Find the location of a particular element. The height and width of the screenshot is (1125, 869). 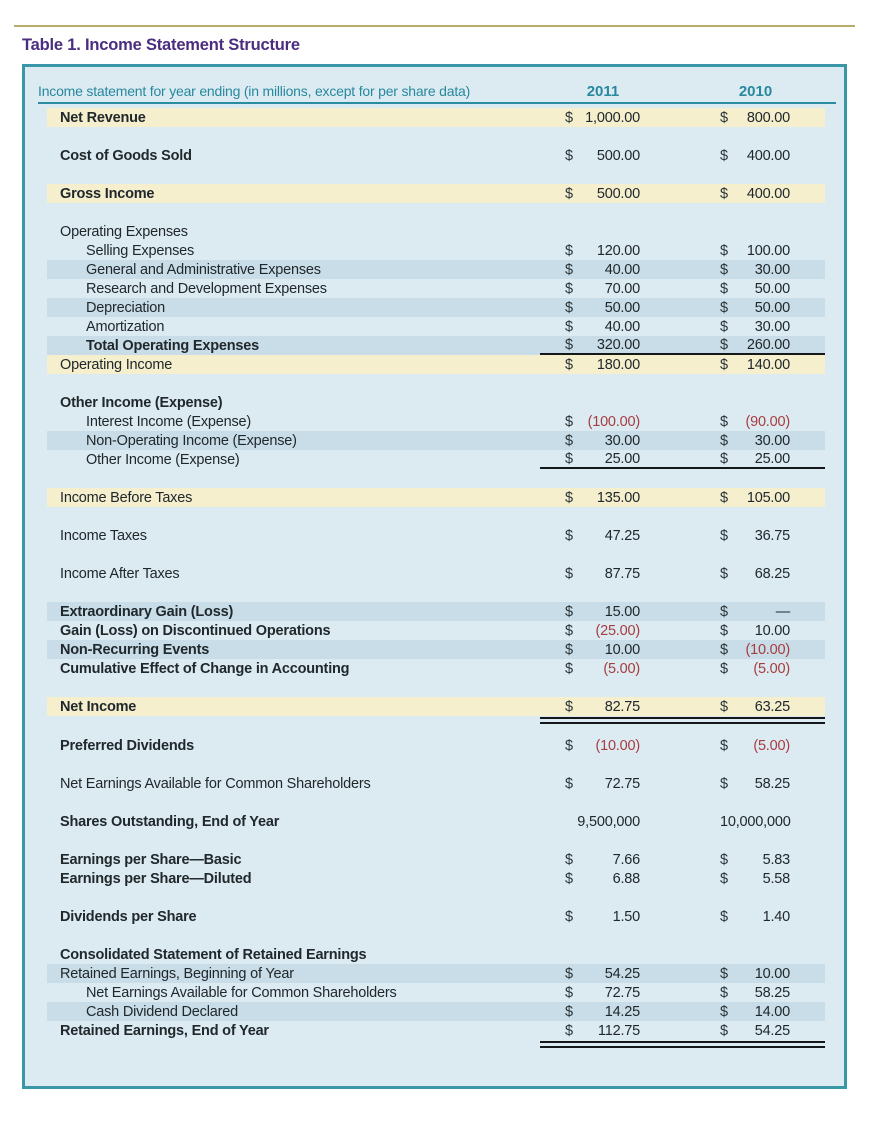

table-row: Selling Expenses $120.00 $100.00 is located at coordinates (436, 250).